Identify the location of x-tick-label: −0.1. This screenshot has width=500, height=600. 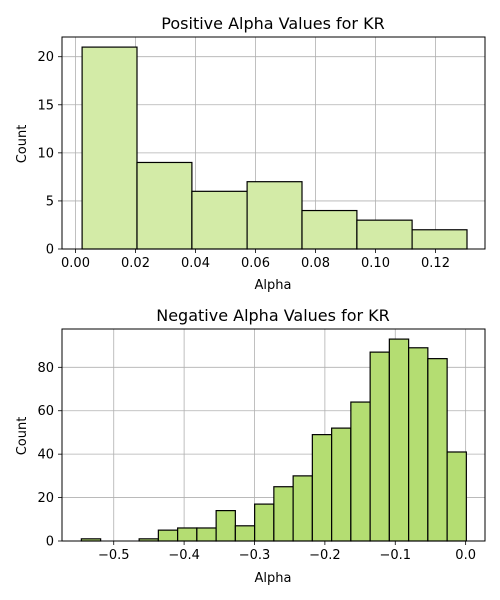
(395, 555).